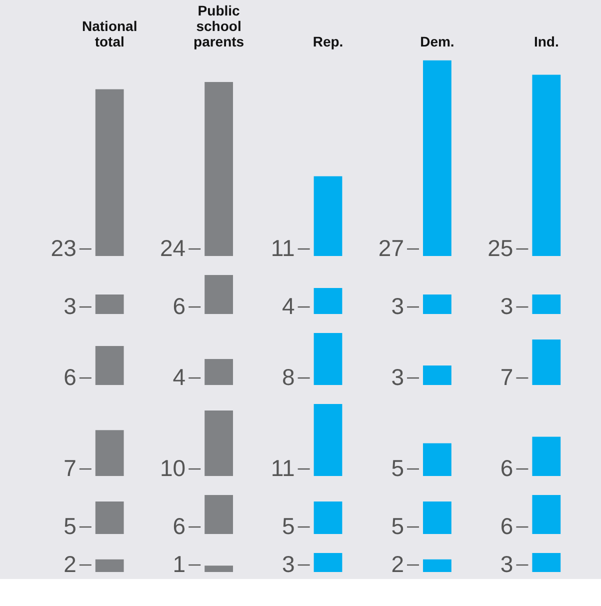  Describe the element at coordinates (288, 377) in the screenshot. I see `data-label: 8` at that location.